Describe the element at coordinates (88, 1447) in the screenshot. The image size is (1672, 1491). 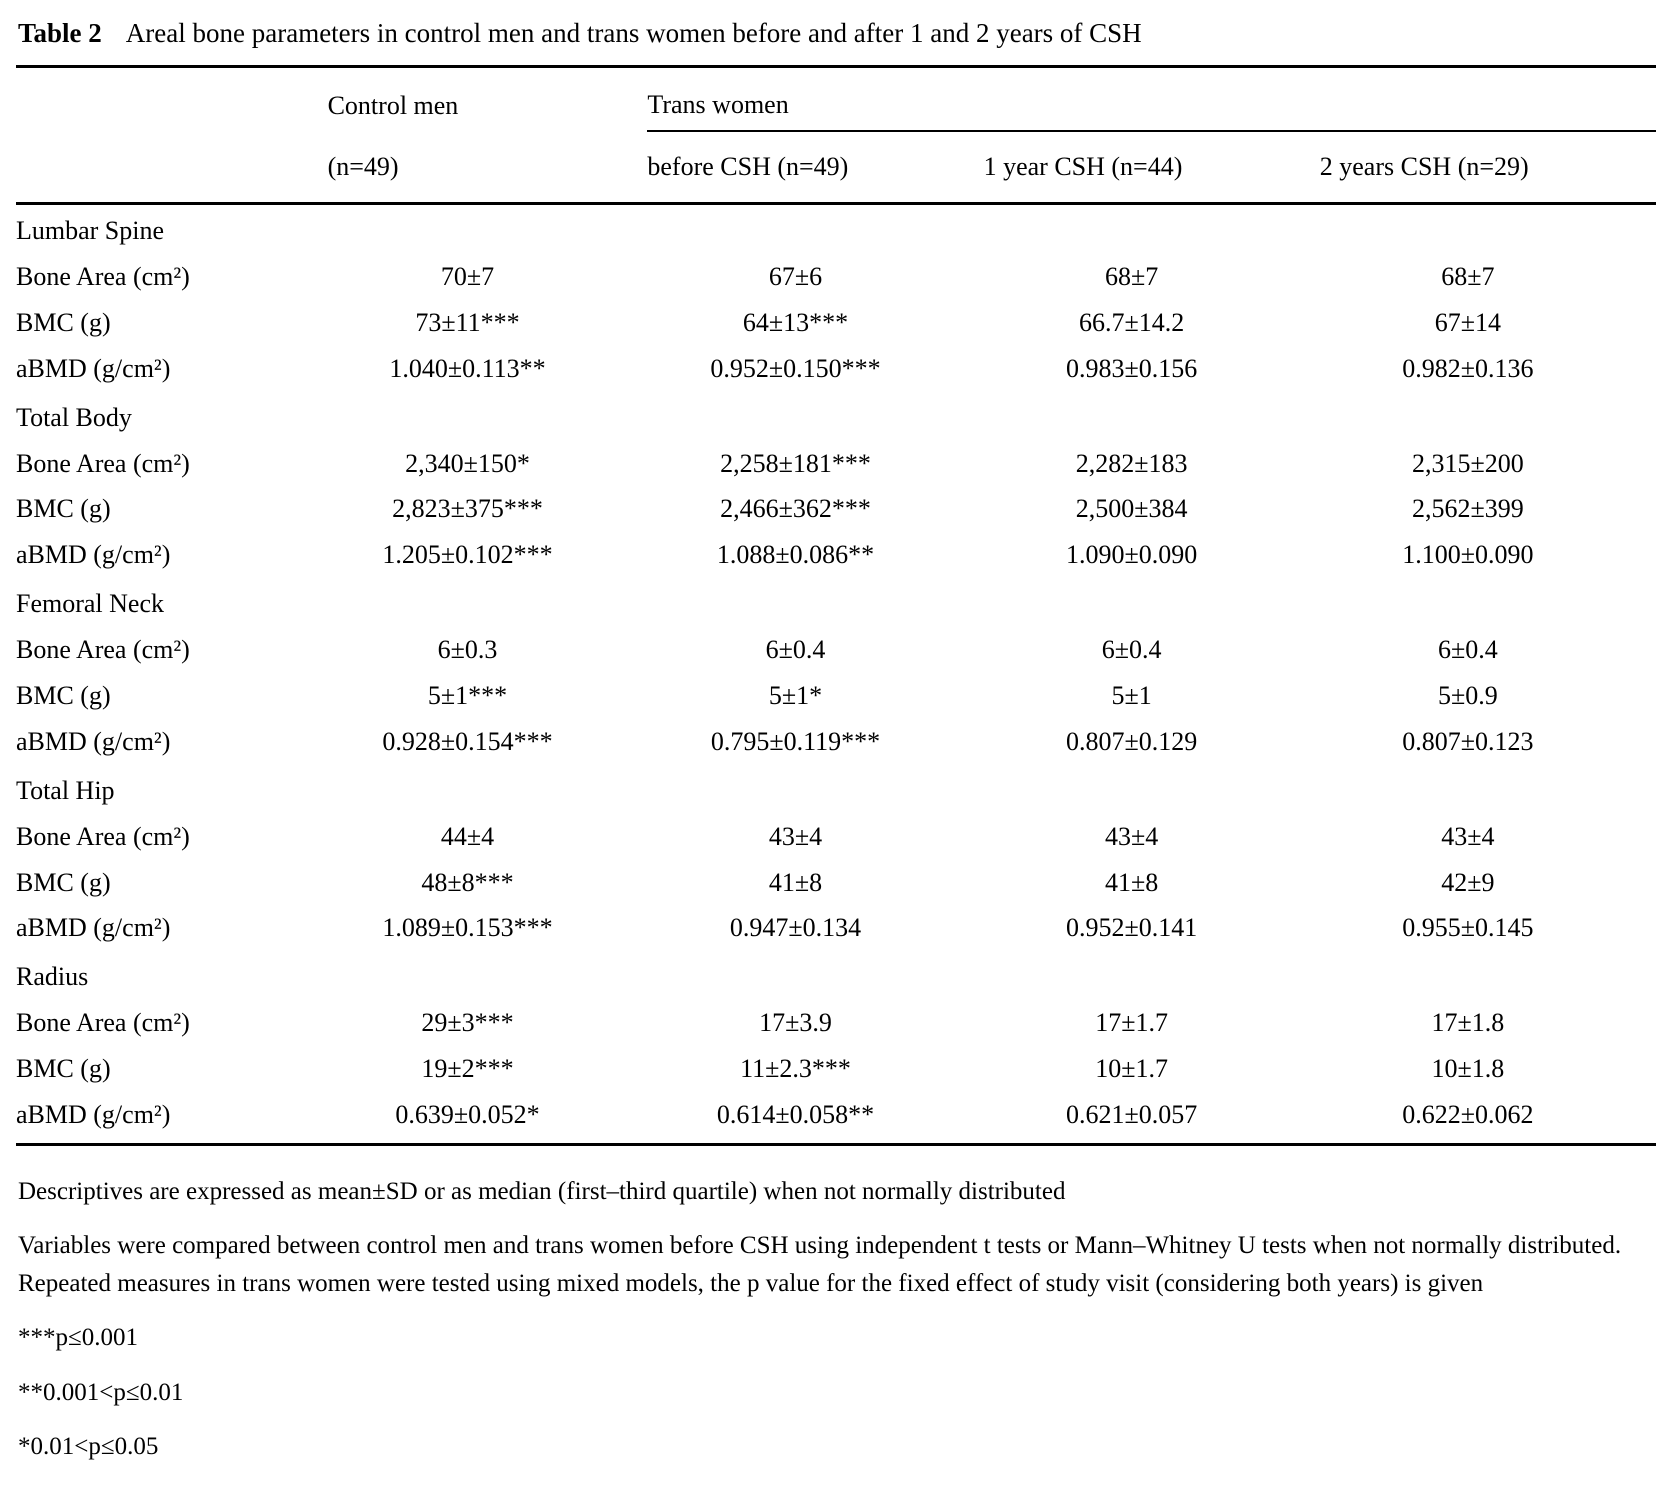
I see `footnote-significance-1-star: *0.01<p≤0.05` at that location.